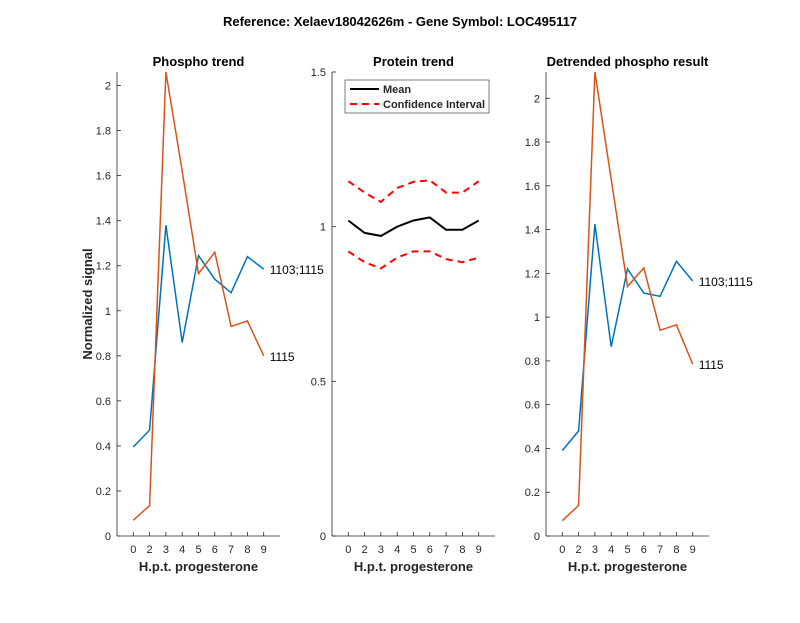  I want to click on panel-title: Detrended phospho result, so click(628, 61).